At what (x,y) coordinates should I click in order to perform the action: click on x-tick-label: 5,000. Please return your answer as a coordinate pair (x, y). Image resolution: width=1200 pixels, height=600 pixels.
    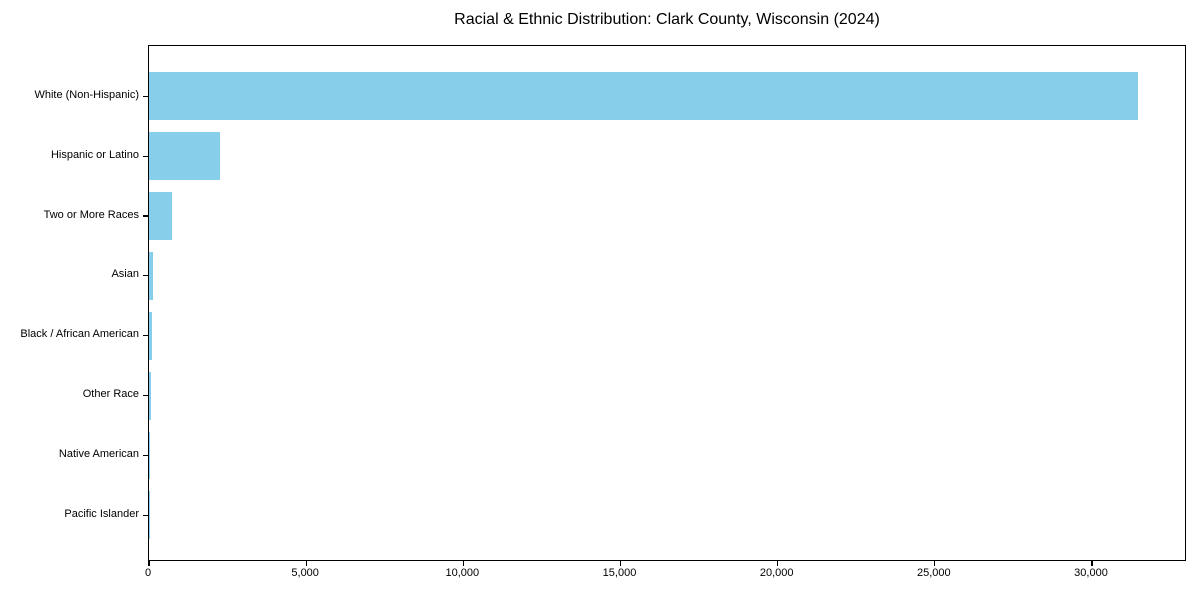
    Looking at the image, I should click on (305, 573).